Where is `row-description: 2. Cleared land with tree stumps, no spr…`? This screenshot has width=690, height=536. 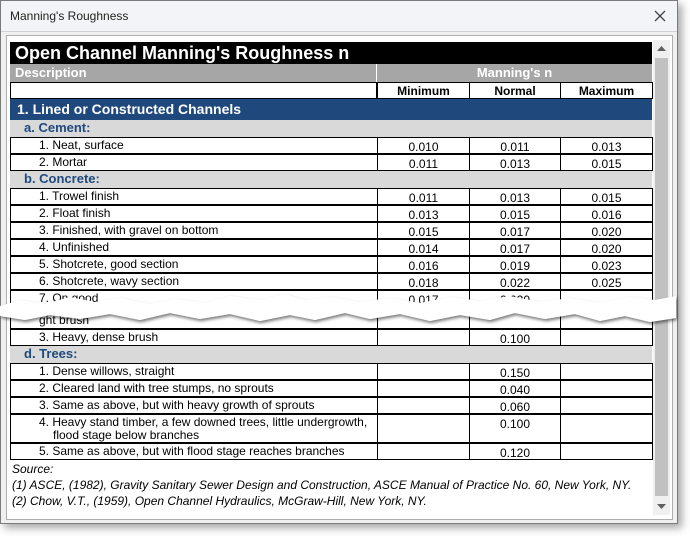 row-description: 2. Cleared land with tree stumps, no spr… is located at coordinates (194, 388).